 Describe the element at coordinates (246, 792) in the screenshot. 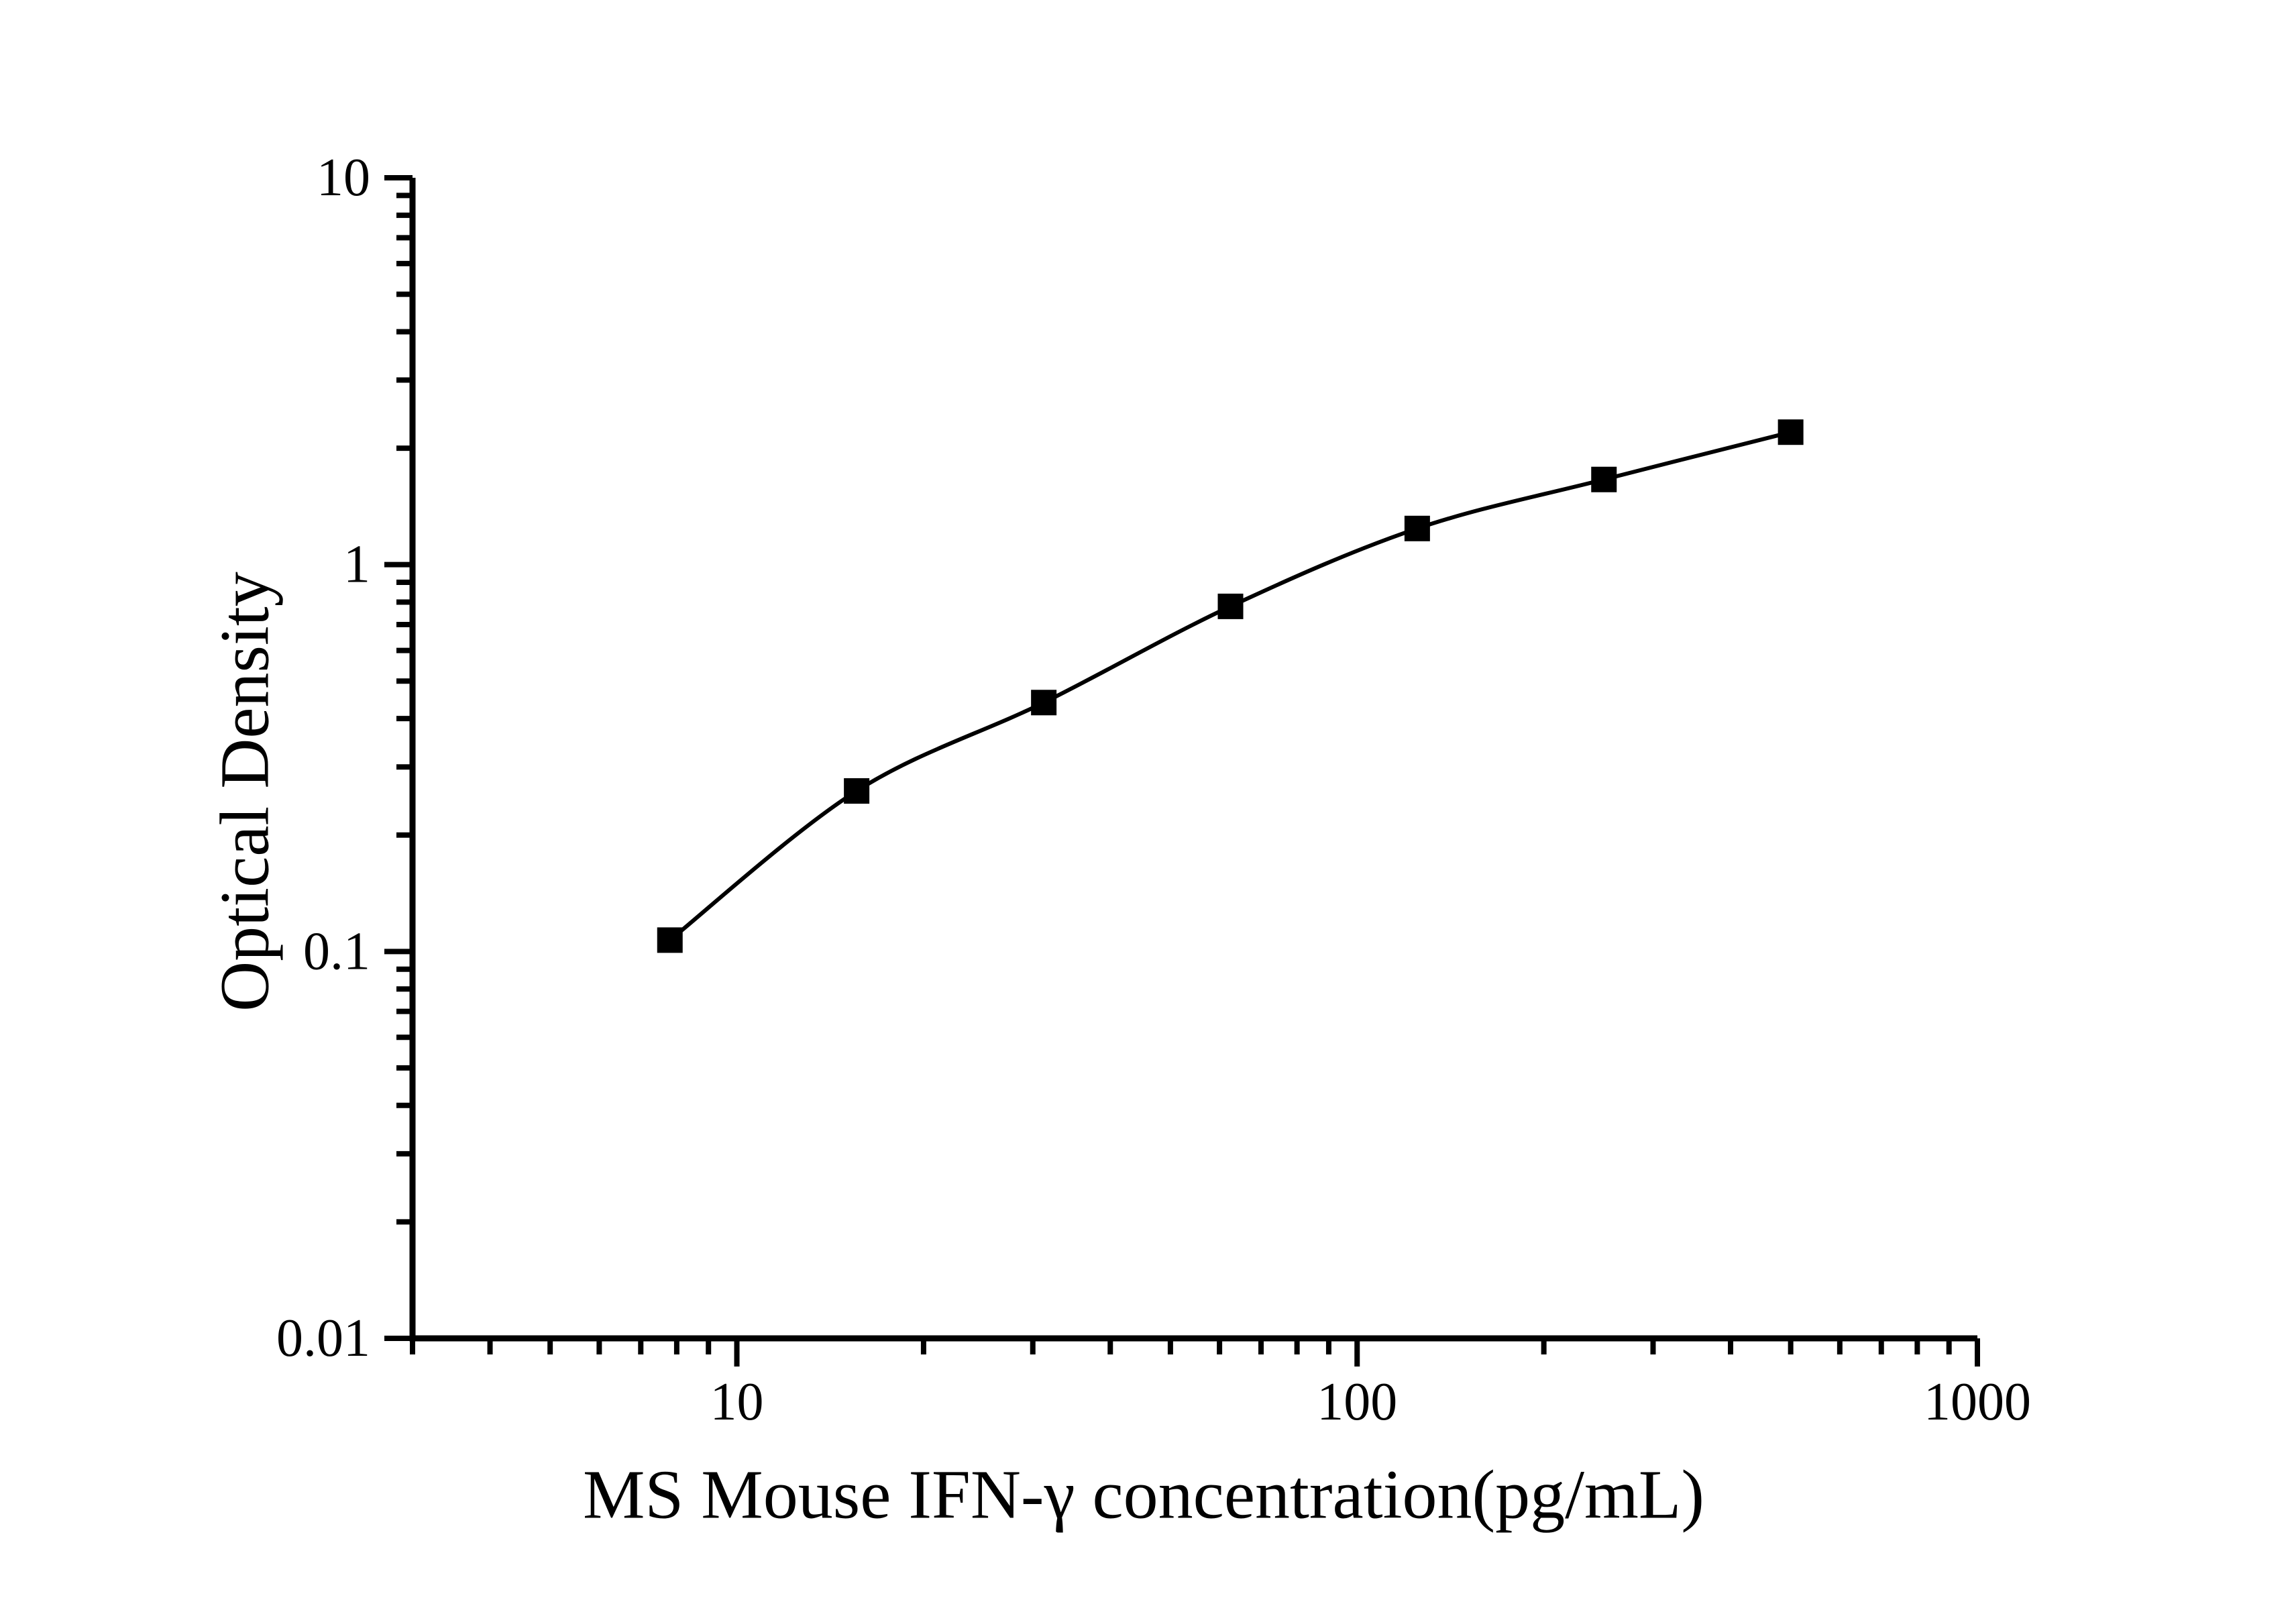

I see `y-axis-title: Optical Density` at that location.